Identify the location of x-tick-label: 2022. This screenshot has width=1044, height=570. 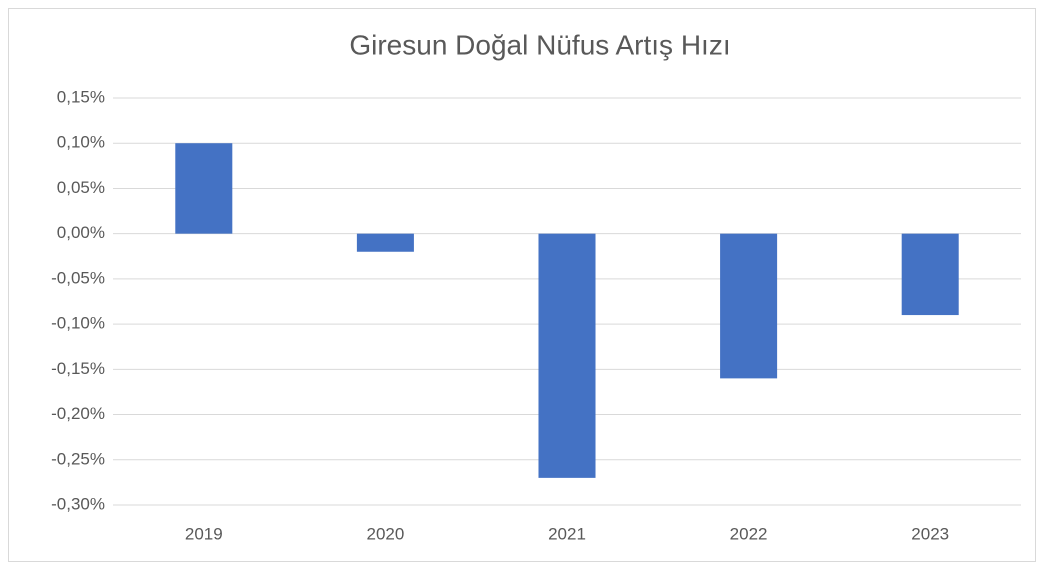
(749, 533).